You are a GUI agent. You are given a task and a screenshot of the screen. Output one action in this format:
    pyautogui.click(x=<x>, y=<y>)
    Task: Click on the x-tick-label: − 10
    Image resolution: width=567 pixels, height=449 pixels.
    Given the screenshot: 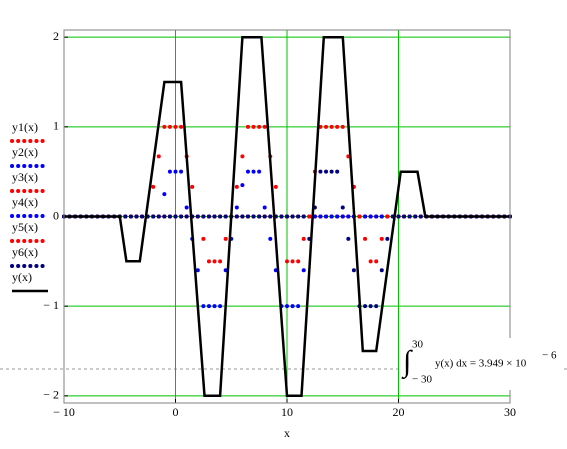 What is the action you would take?
    pyautogui.click(x=64, y=412)
    